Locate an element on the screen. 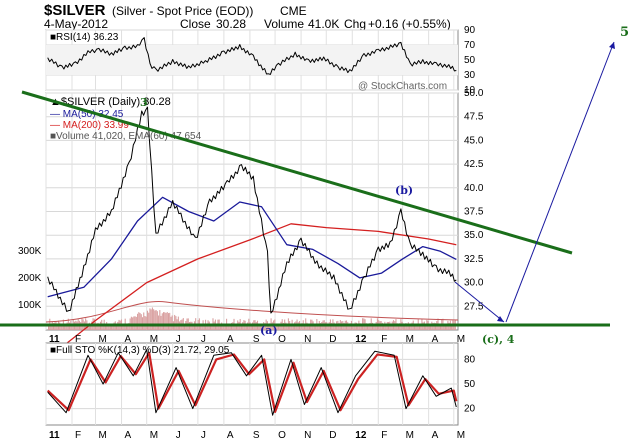  price-tick-label: 30.0 is located at coordinates (474, 283).